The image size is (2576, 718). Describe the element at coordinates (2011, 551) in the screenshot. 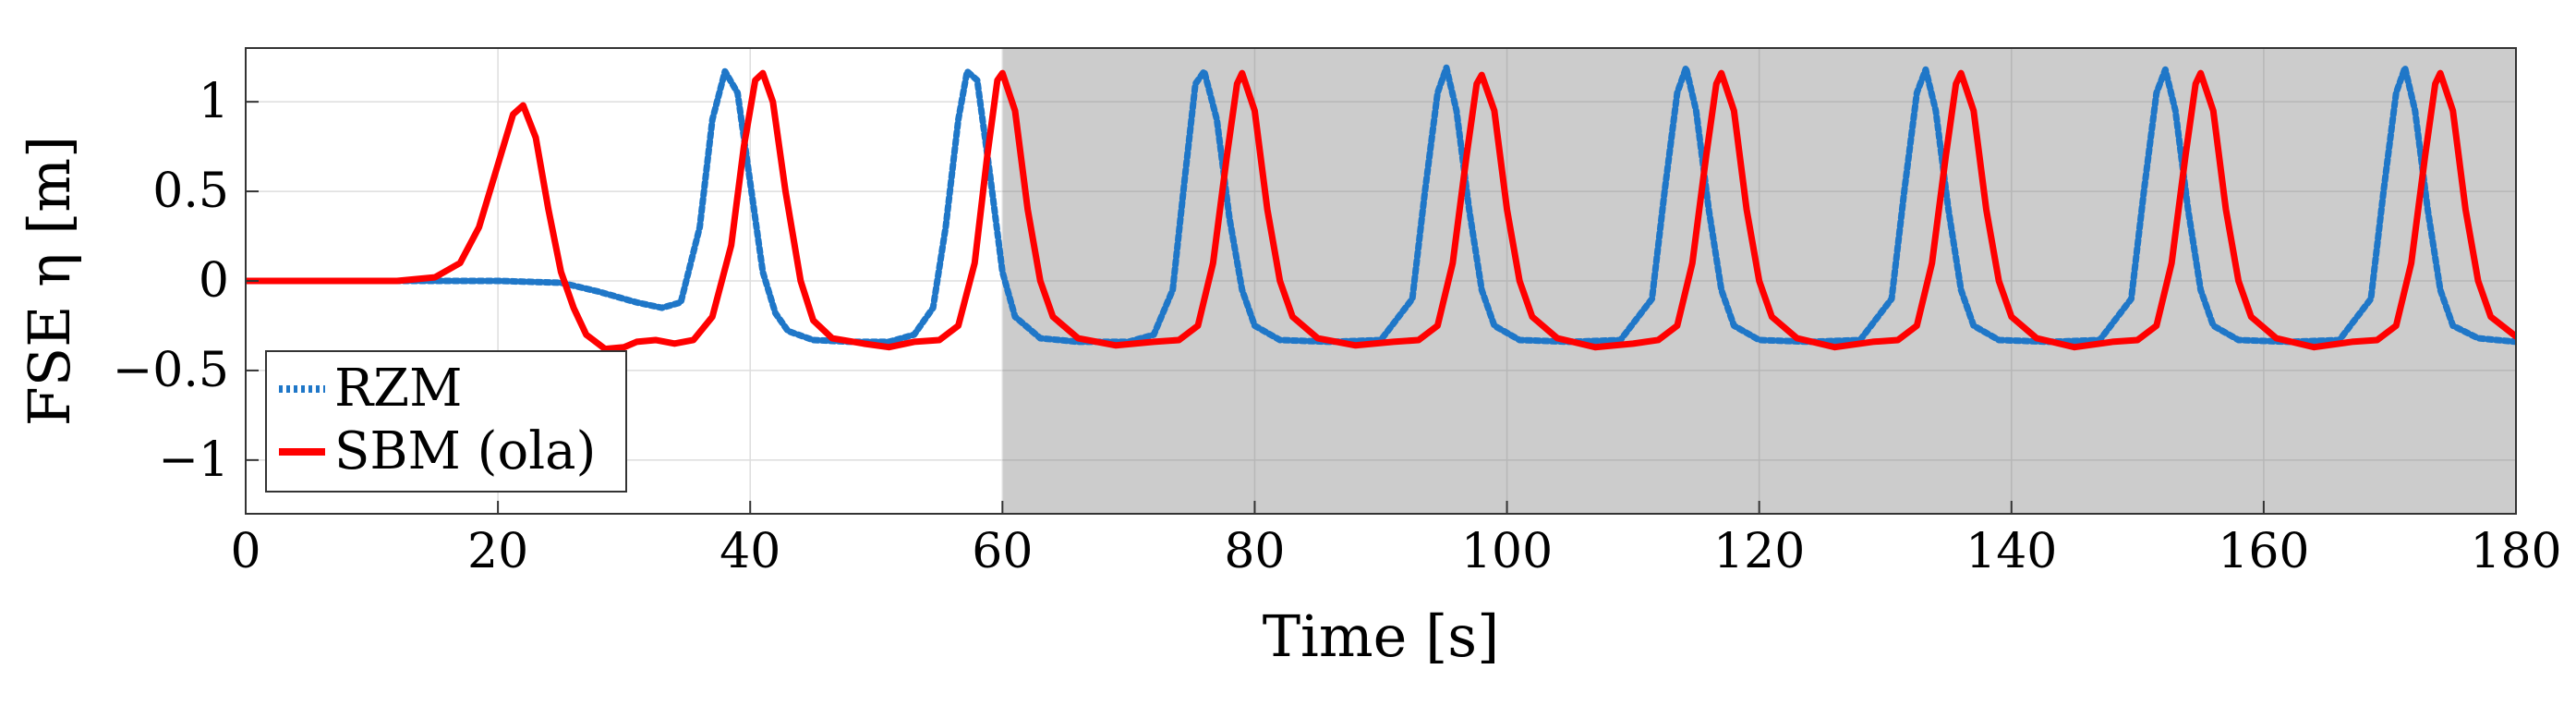

I see `x-tick-label: 140` at that location.